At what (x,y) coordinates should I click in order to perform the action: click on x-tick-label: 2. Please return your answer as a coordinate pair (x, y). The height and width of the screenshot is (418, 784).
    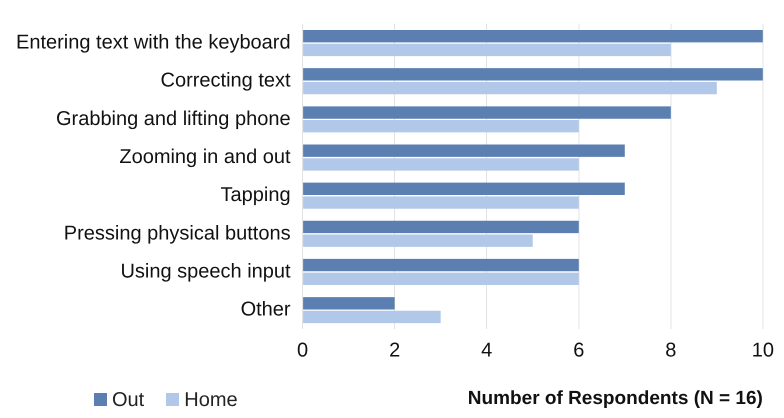
    Looking at the image, I should click on (394, 351).